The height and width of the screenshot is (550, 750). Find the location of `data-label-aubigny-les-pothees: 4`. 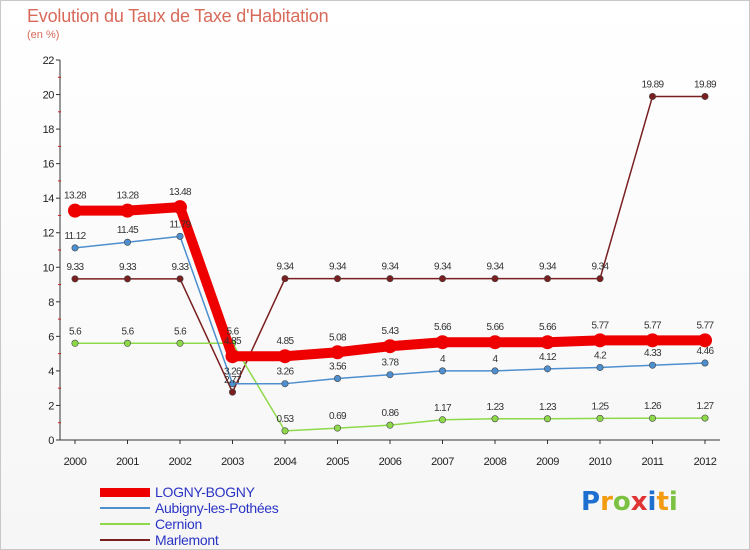

data-label-aubigny-les-pothees: 4 is located at coordinates (443, 359).